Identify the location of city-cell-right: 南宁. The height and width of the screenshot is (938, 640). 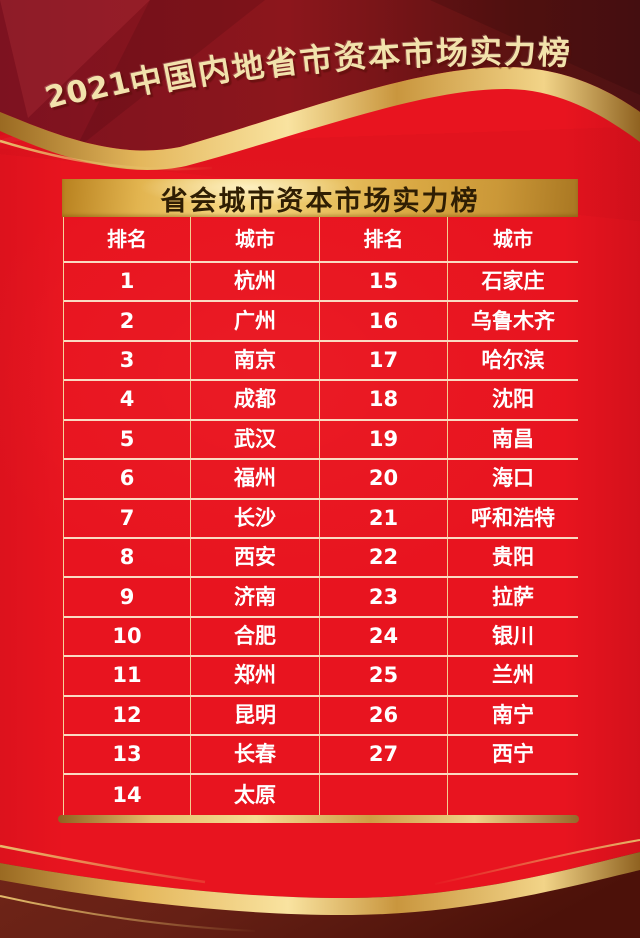
(512, 715).